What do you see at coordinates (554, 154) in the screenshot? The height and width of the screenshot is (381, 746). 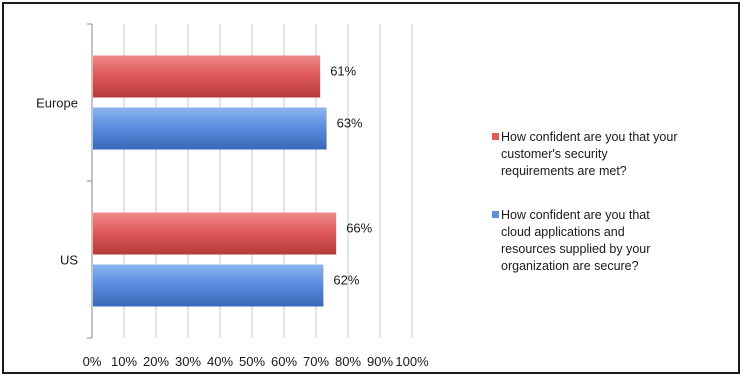 I see `legend-label: customer's security` at bounding box center [554, 154].